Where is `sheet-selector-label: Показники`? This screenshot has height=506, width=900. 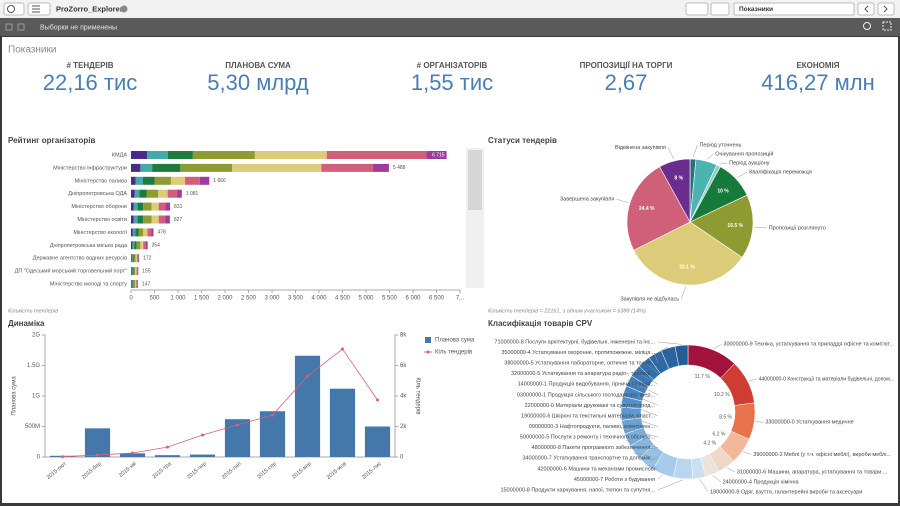
sheet-selector-label: Показники is located at coordinates (756, 9).